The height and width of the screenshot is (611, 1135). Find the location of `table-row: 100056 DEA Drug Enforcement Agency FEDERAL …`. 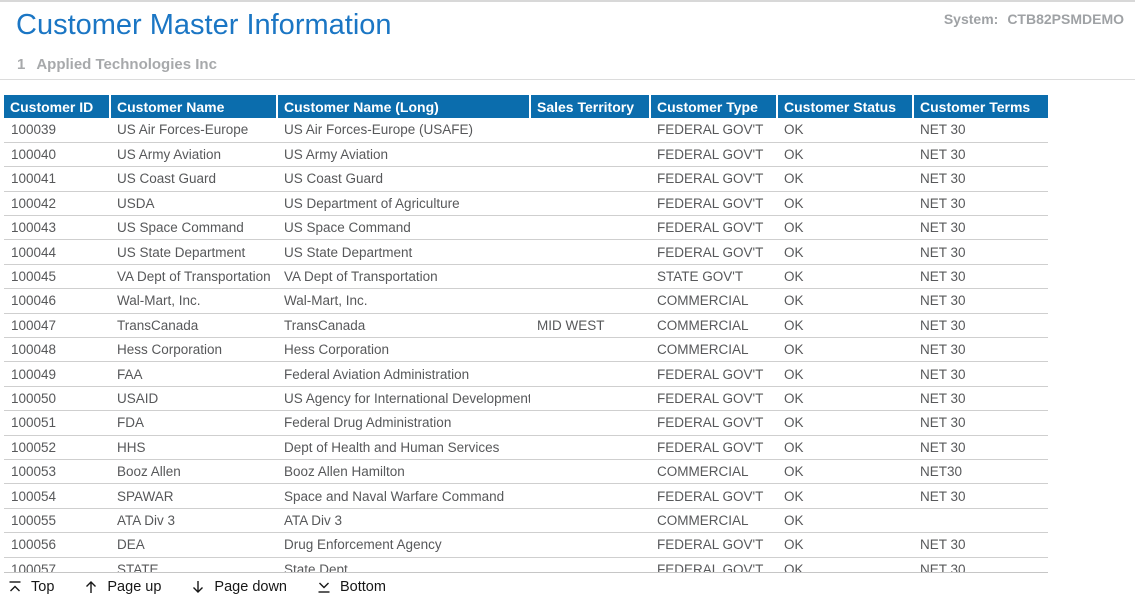

table-row: 100056 DEA Drug Enforcement Agency FEDERAL … is located at coordinates (526, 545).